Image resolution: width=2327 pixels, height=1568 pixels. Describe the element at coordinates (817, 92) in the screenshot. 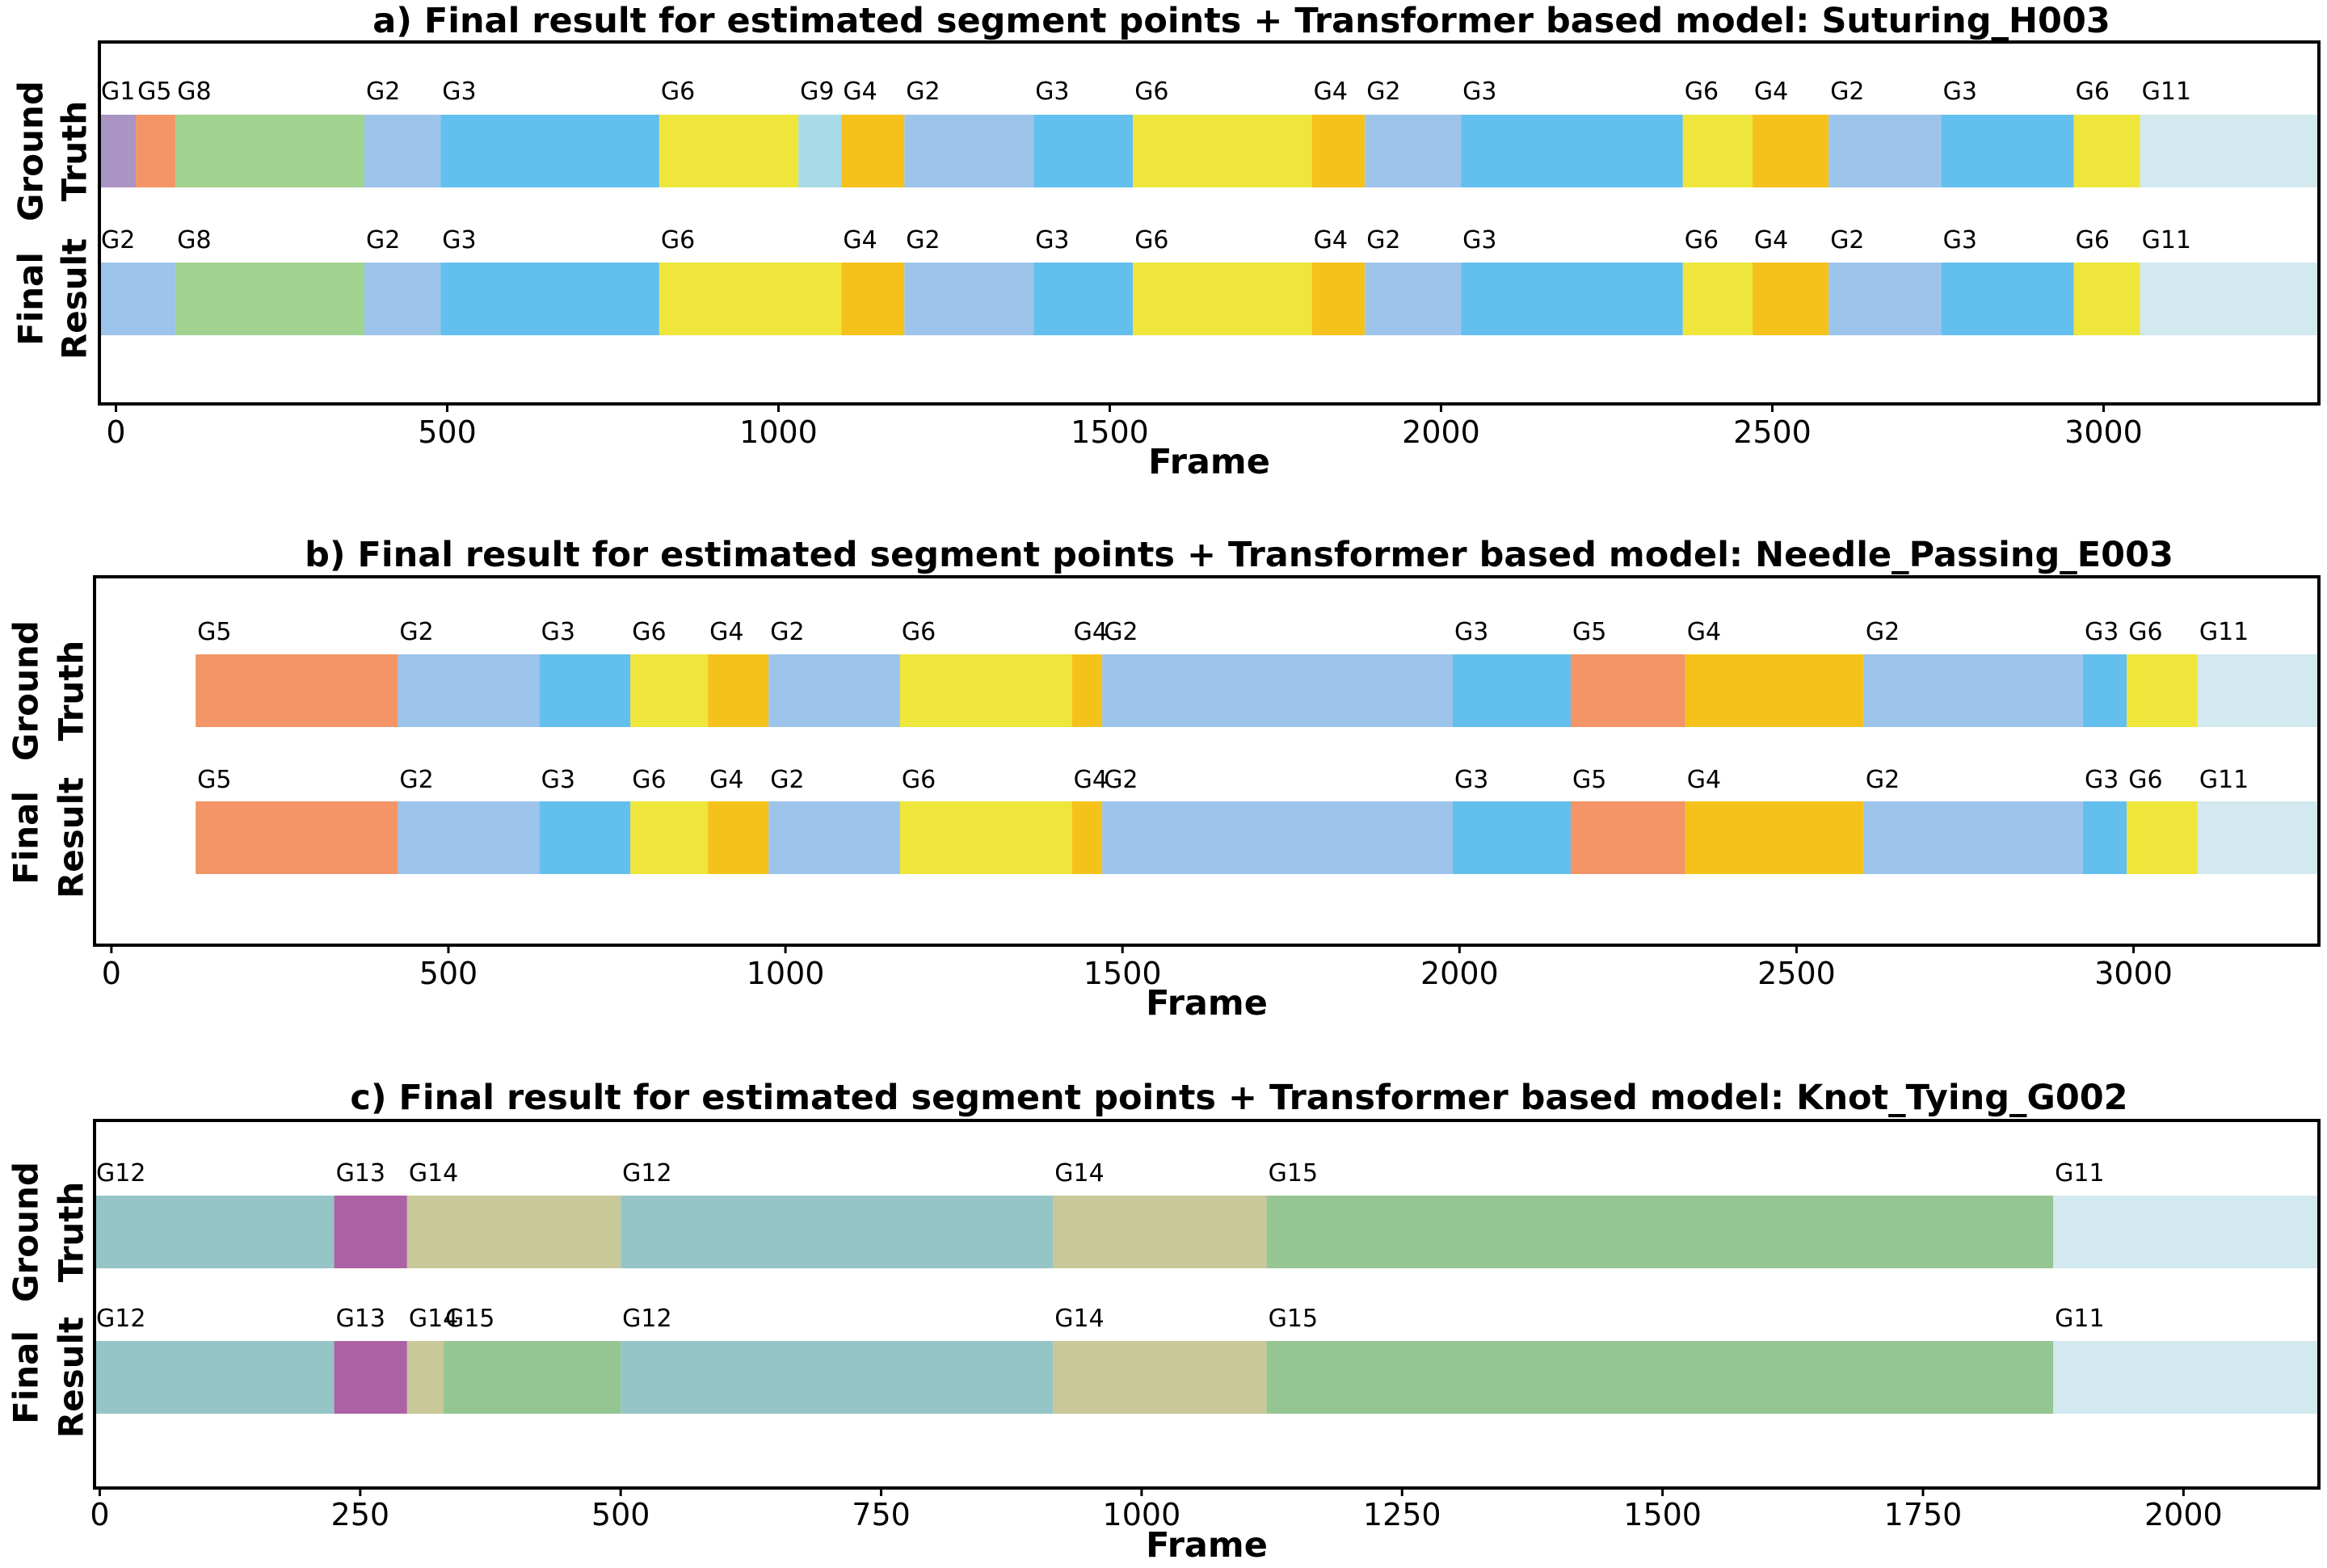

I see `segment-label: G9` at that location.